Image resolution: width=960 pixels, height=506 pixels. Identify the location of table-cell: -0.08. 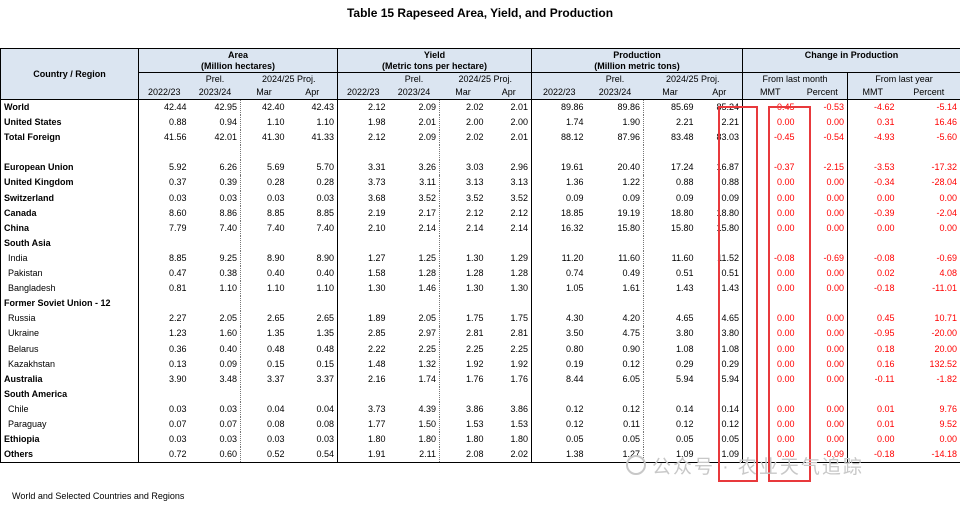
(784, 257).